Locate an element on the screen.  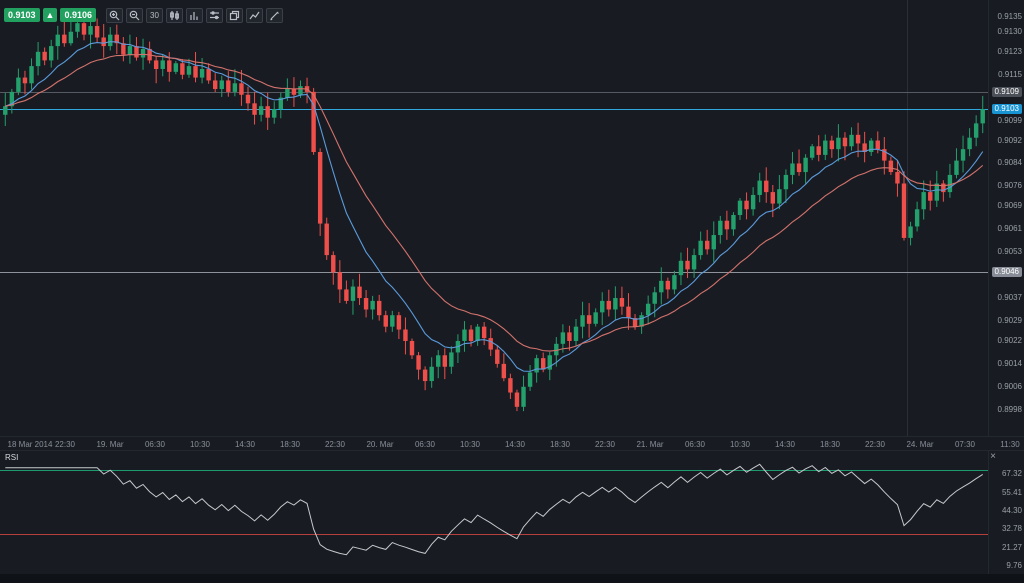
pencil-icon is located at coordinates (274, 15).